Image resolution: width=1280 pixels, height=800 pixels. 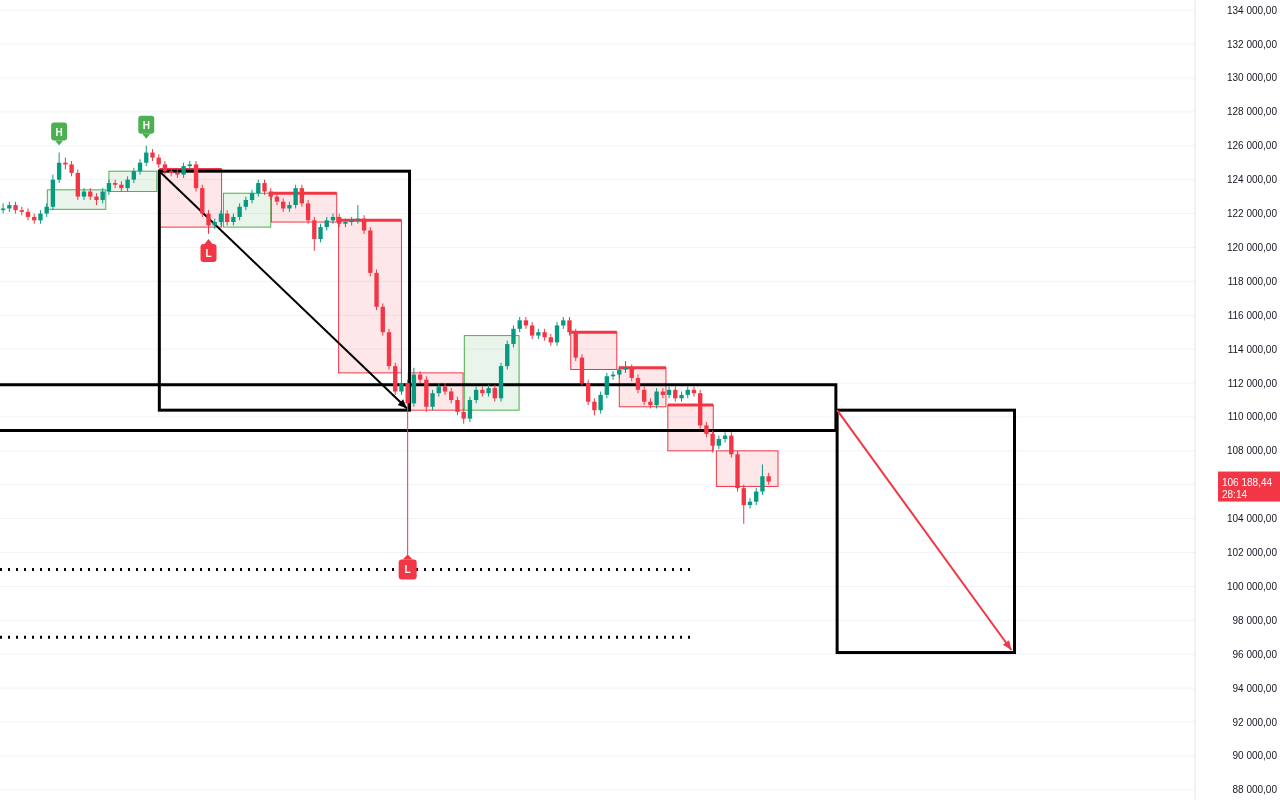 What do you see at coordinates (1252, 417) in the screenshot?
I see `y-tick-label: 110 000,00` at bounding box center [1252, 417].